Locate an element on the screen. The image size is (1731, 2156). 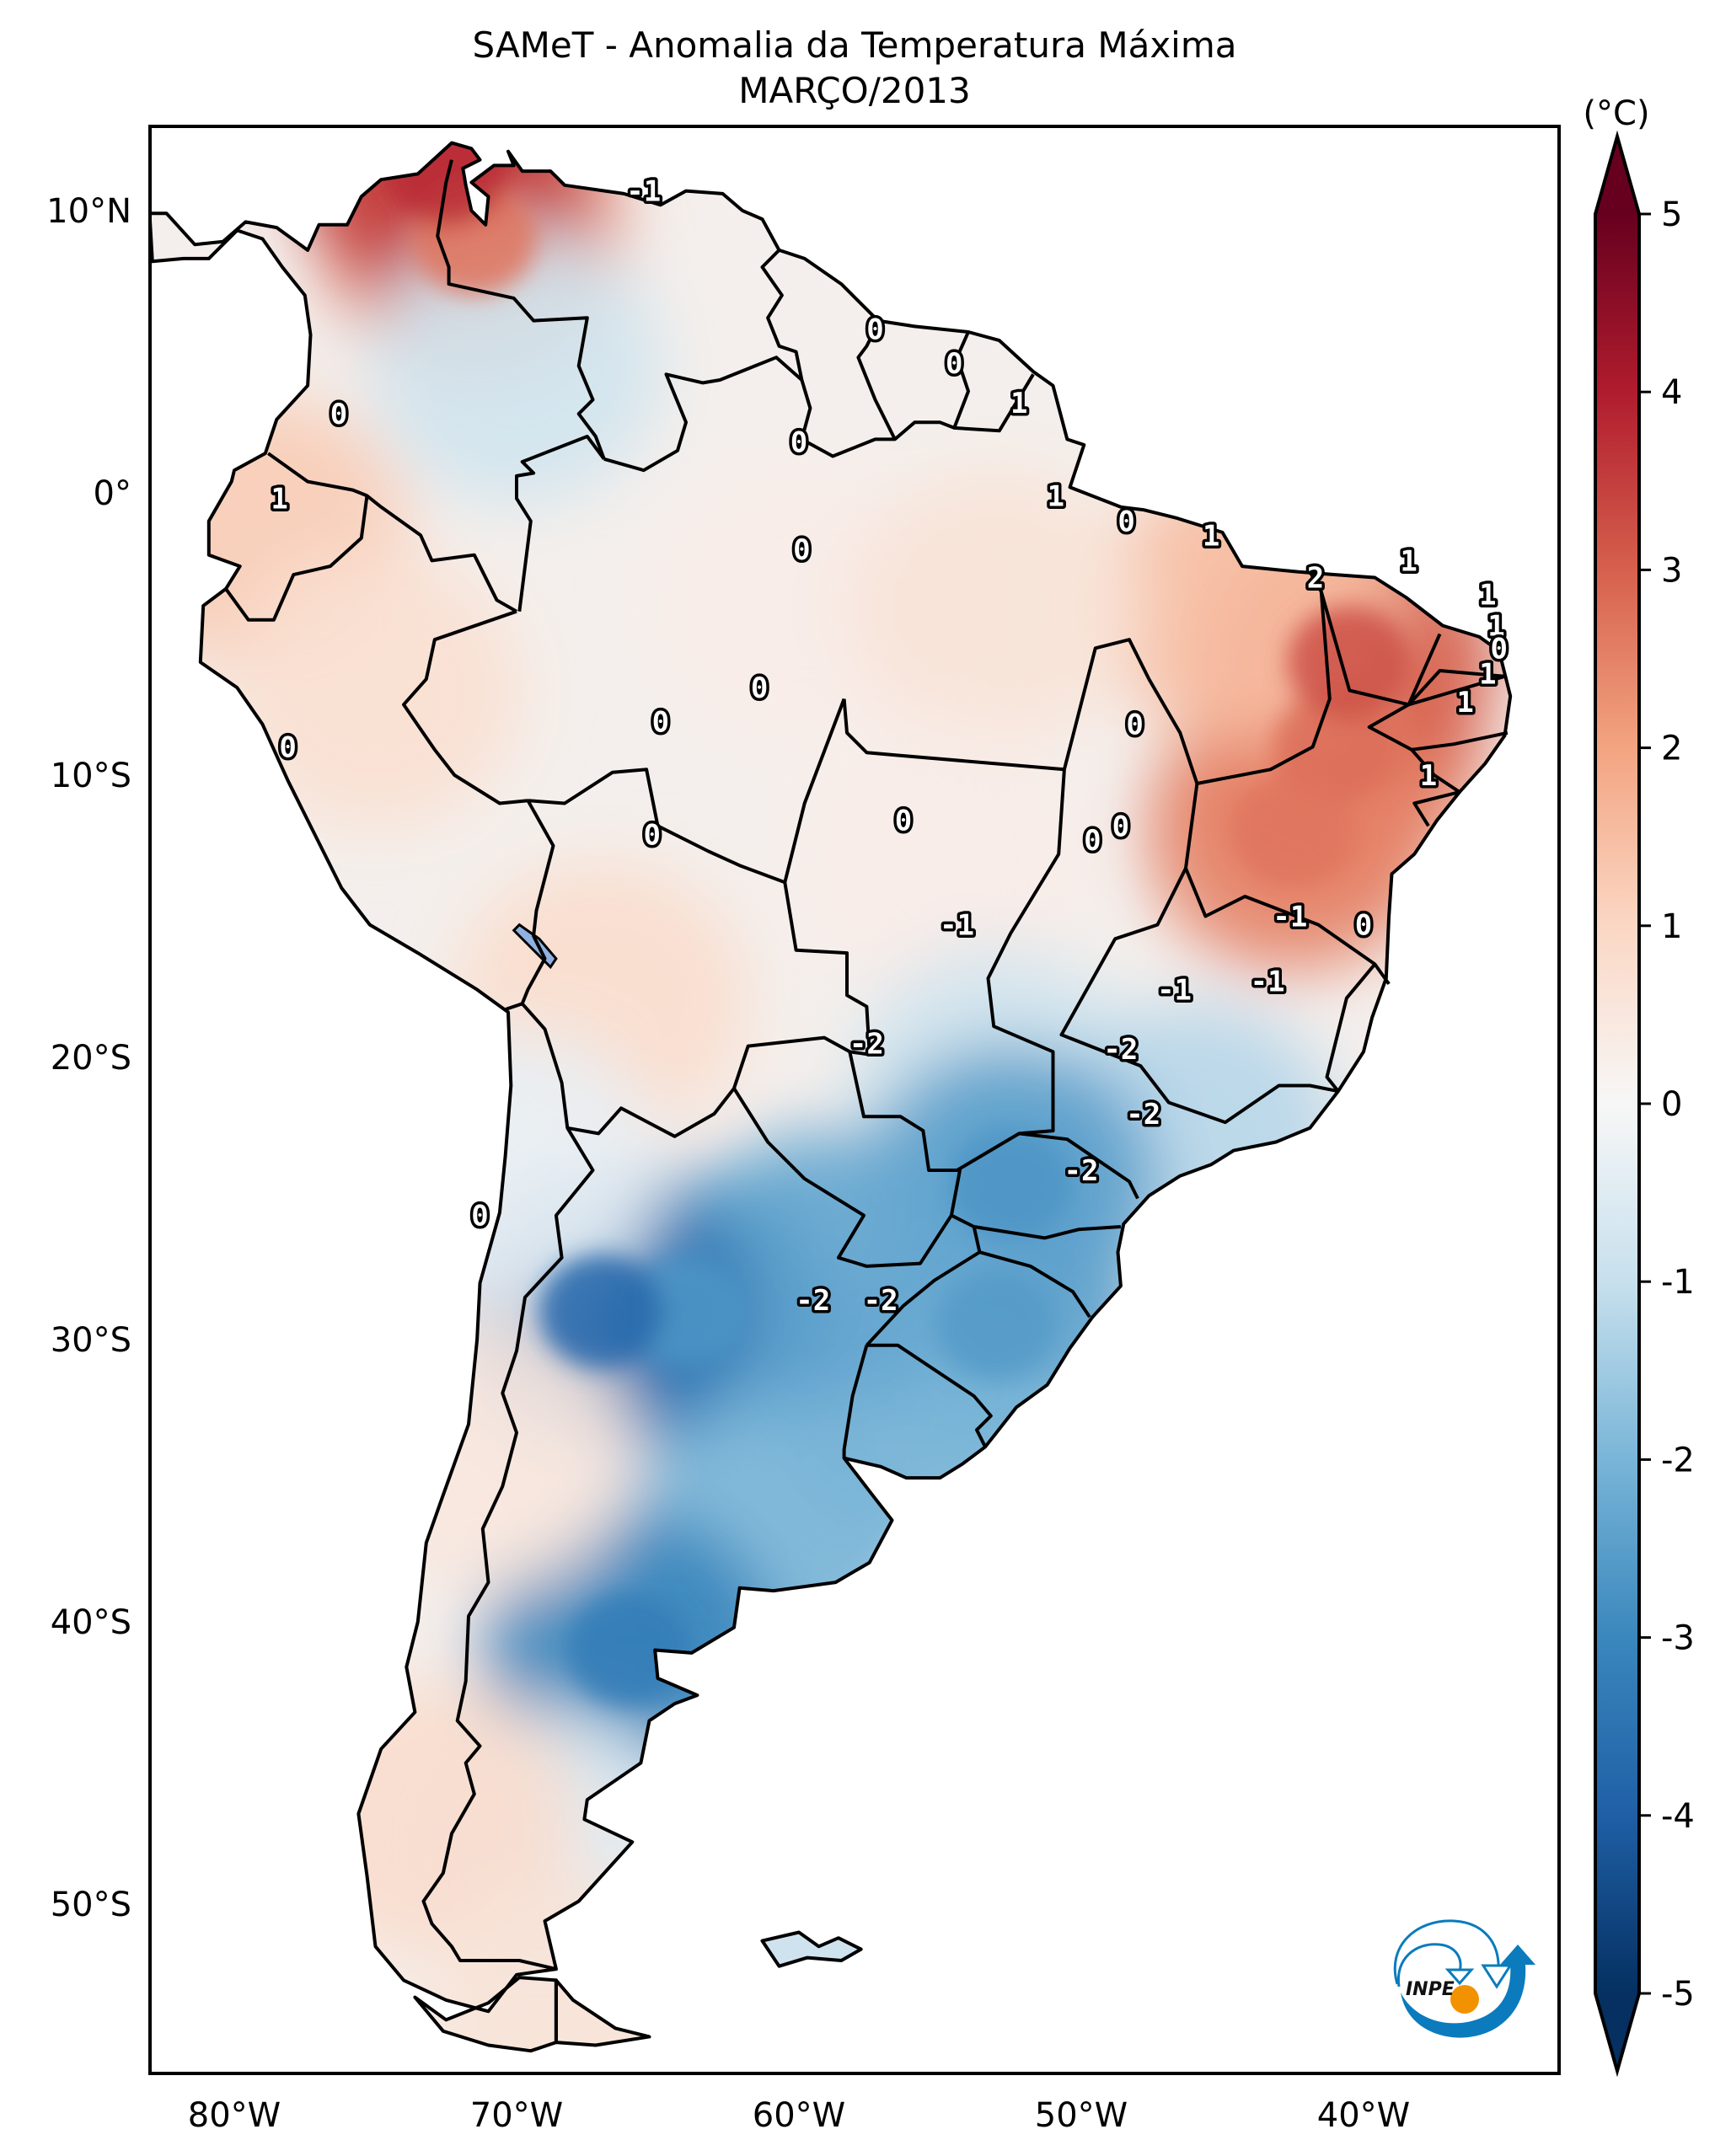
contour-label: 2 is located at coordinates (1315, 579).